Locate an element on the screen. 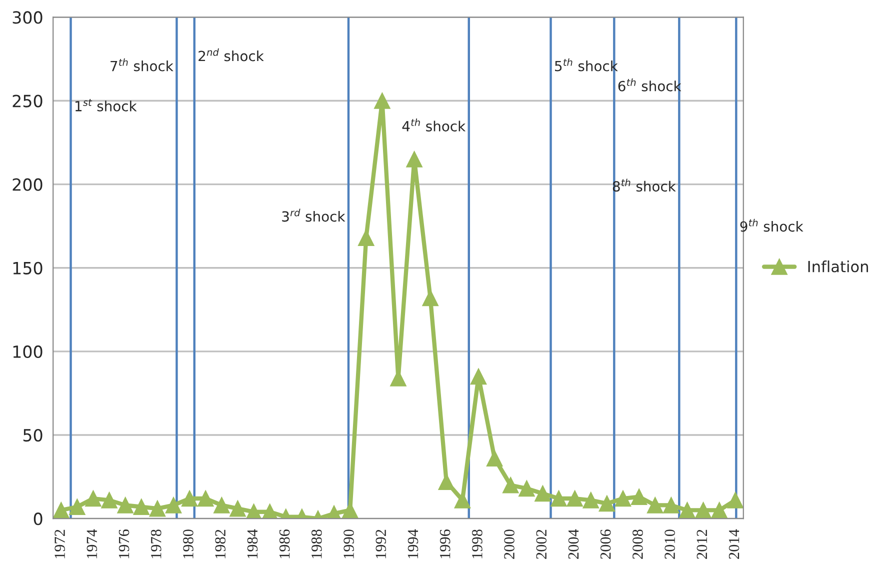 This screenshot has height=573, width=885. y-tick-label: 200 is located at coordinates (27, 184).